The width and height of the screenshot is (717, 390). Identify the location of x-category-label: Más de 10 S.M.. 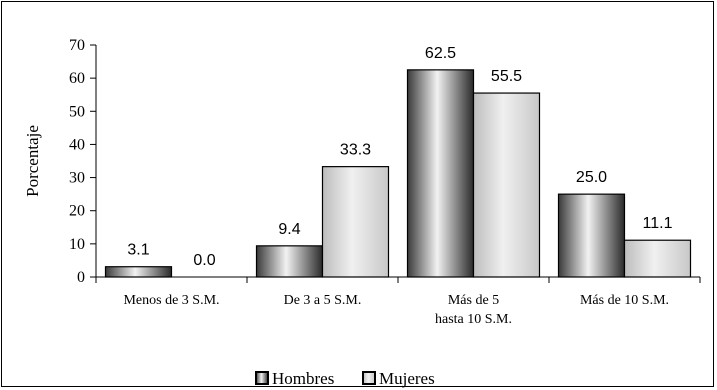
(624, 300).